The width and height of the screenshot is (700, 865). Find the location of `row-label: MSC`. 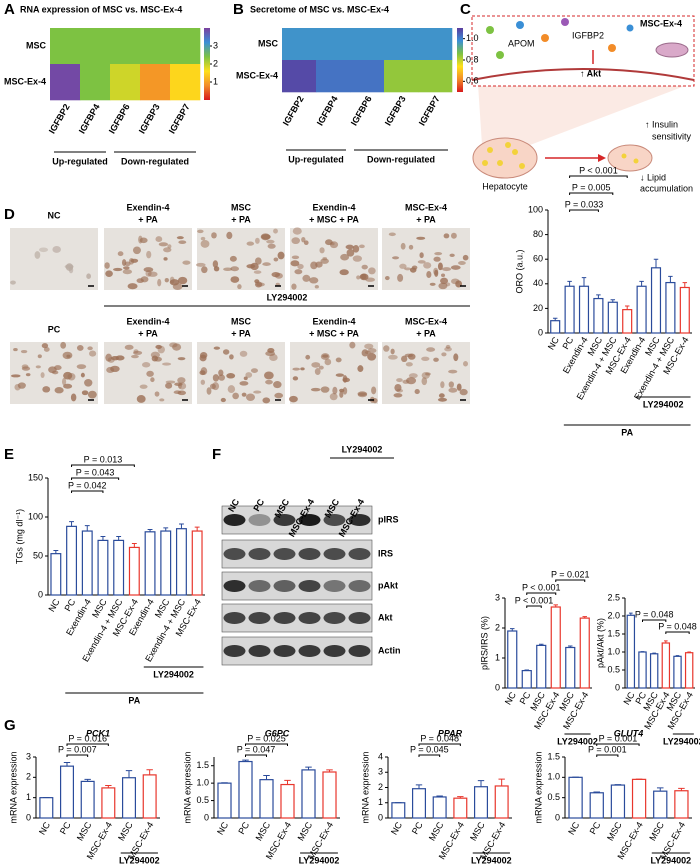

row-label: MSC is located at coordinates (268, 43).